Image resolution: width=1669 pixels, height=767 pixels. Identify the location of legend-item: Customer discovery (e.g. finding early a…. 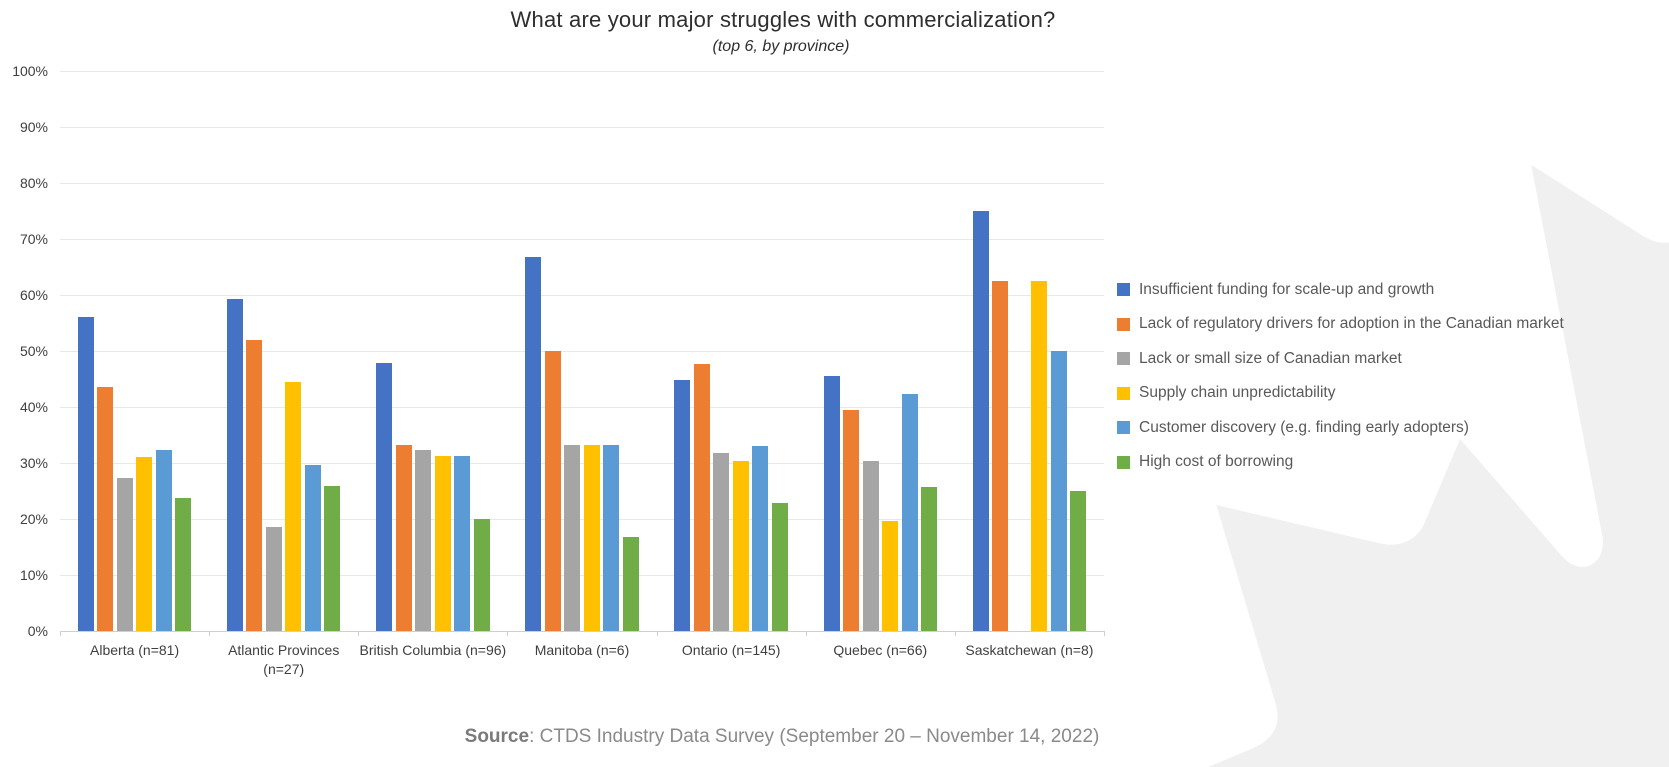
(1340, 427).